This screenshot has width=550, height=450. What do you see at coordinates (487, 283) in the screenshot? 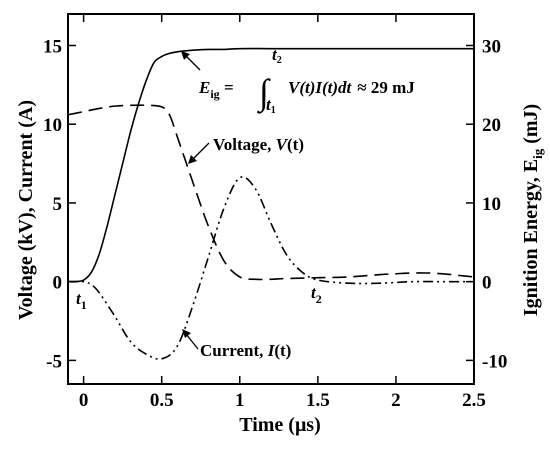
I see `y-right-tick-label: 0` at bounding box center [487, 283].